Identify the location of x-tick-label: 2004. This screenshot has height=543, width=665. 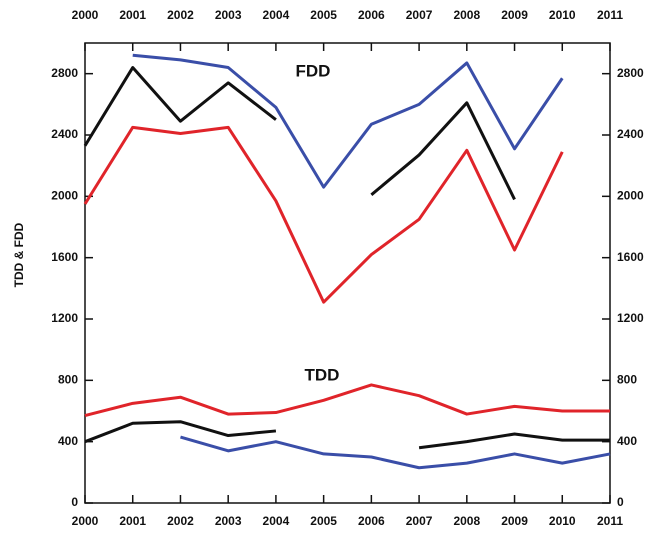
(276, 521).